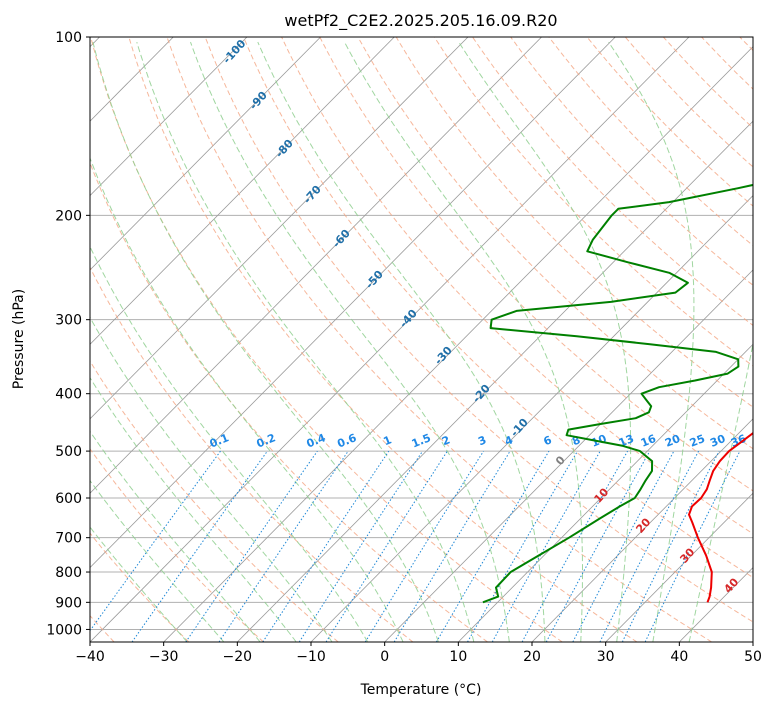 The width and height of the screenshot is (775, 712). Describe the element at coordinates (68, 395) in the screenshot. I see `y-tick-label: 400` at that location.